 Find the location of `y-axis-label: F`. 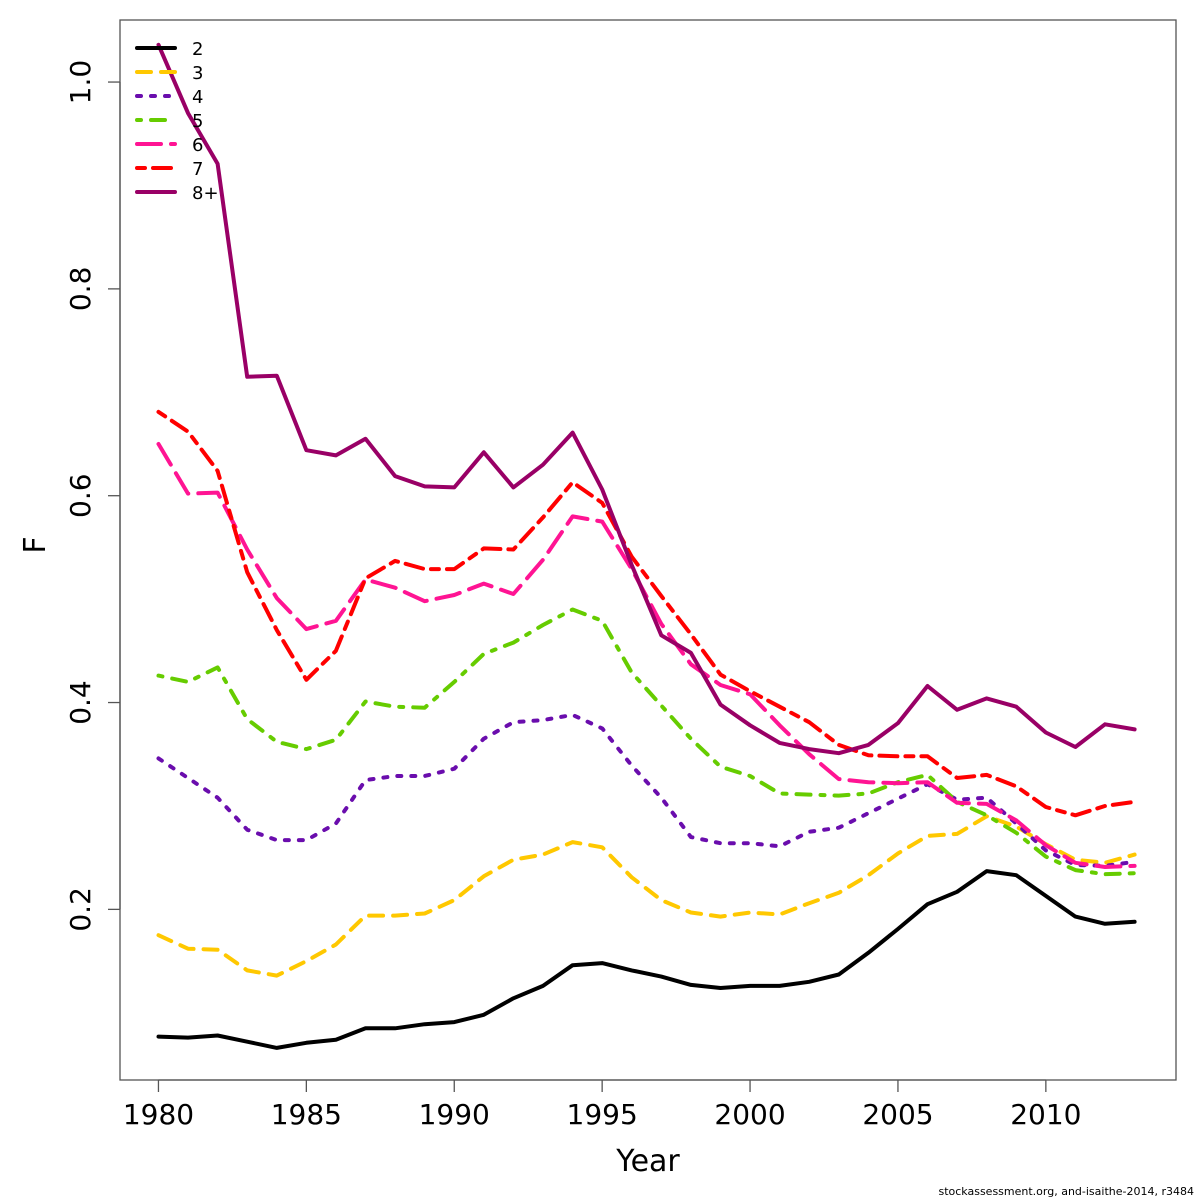

y-axis-label: F is located at coordinates (35, 544).